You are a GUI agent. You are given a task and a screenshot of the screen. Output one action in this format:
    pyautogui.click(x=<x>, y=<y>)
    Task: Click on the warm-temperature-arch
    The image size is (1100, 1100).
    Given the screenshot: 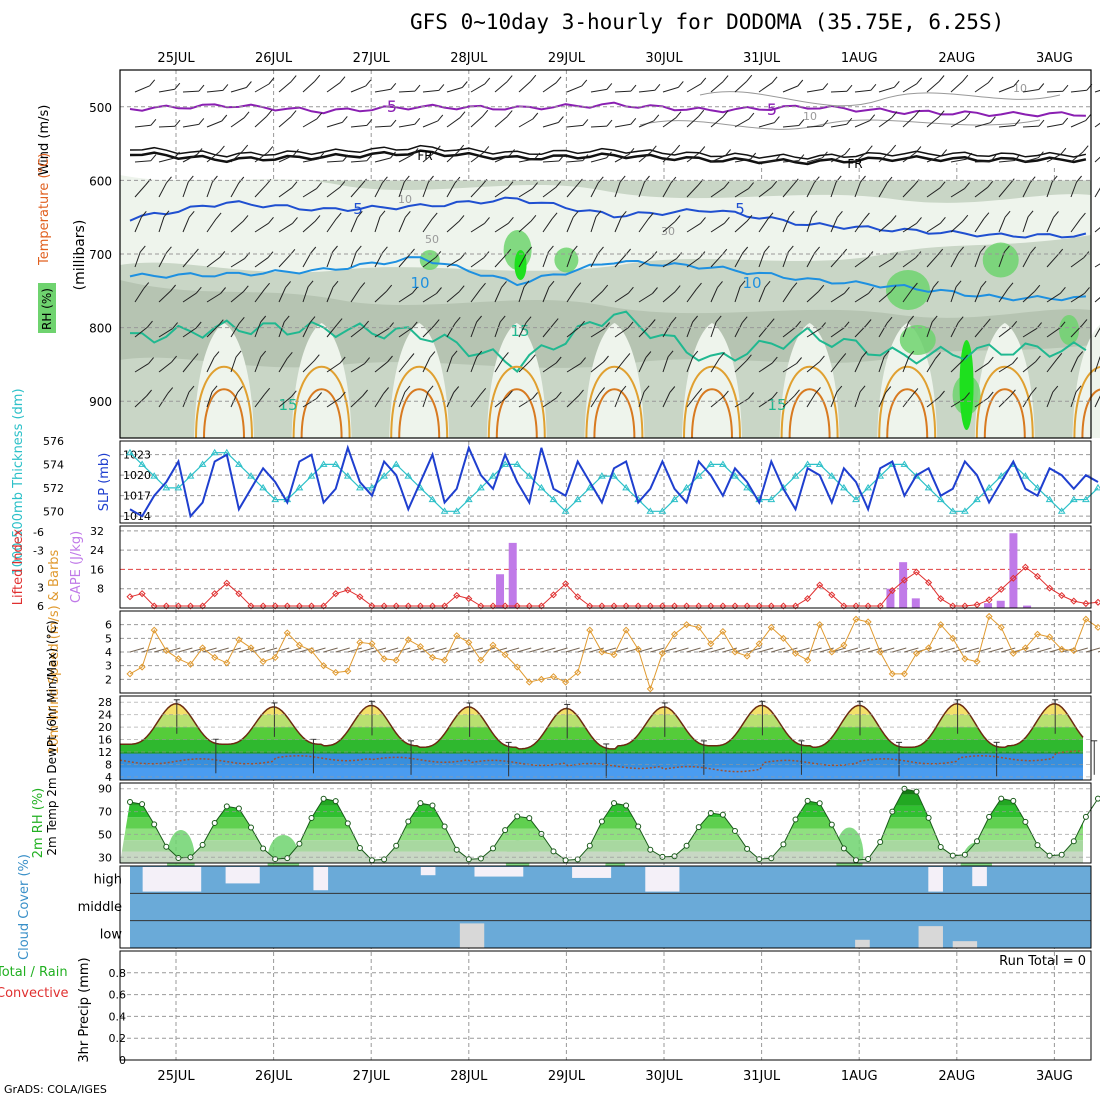 What is the action you would take?
    pyautogui.click(x=809, y=413)
    